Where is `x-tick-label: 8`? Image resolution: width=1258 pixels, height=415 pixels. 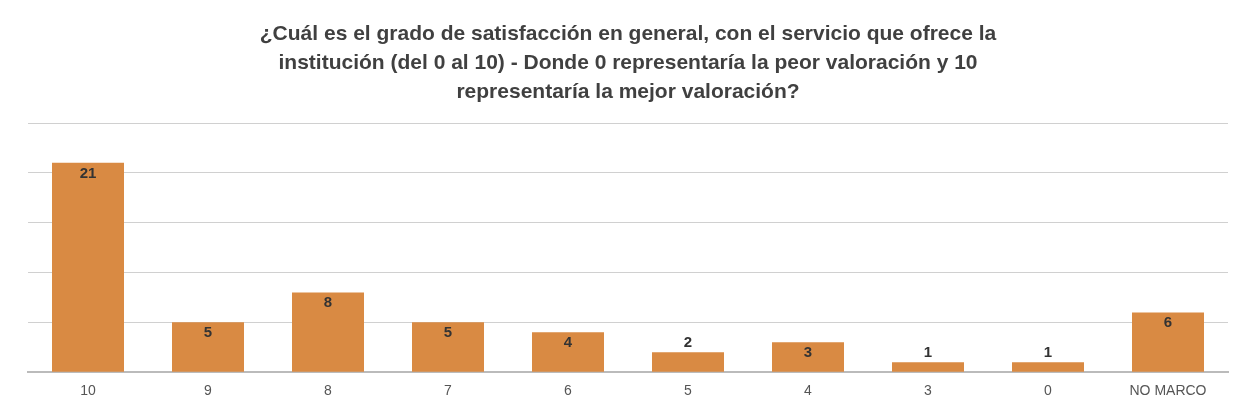 x-tick-label: 8 is located at coordinates (328, 390).